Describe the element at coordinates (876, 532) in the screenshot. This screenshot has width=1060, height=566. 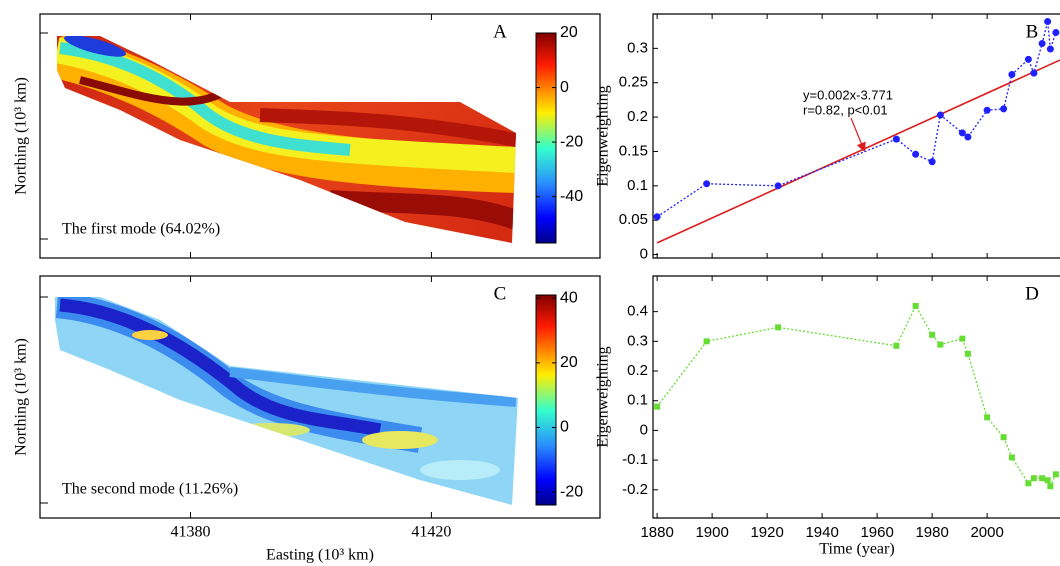
I see `x-tick-label: 1960` at that location.